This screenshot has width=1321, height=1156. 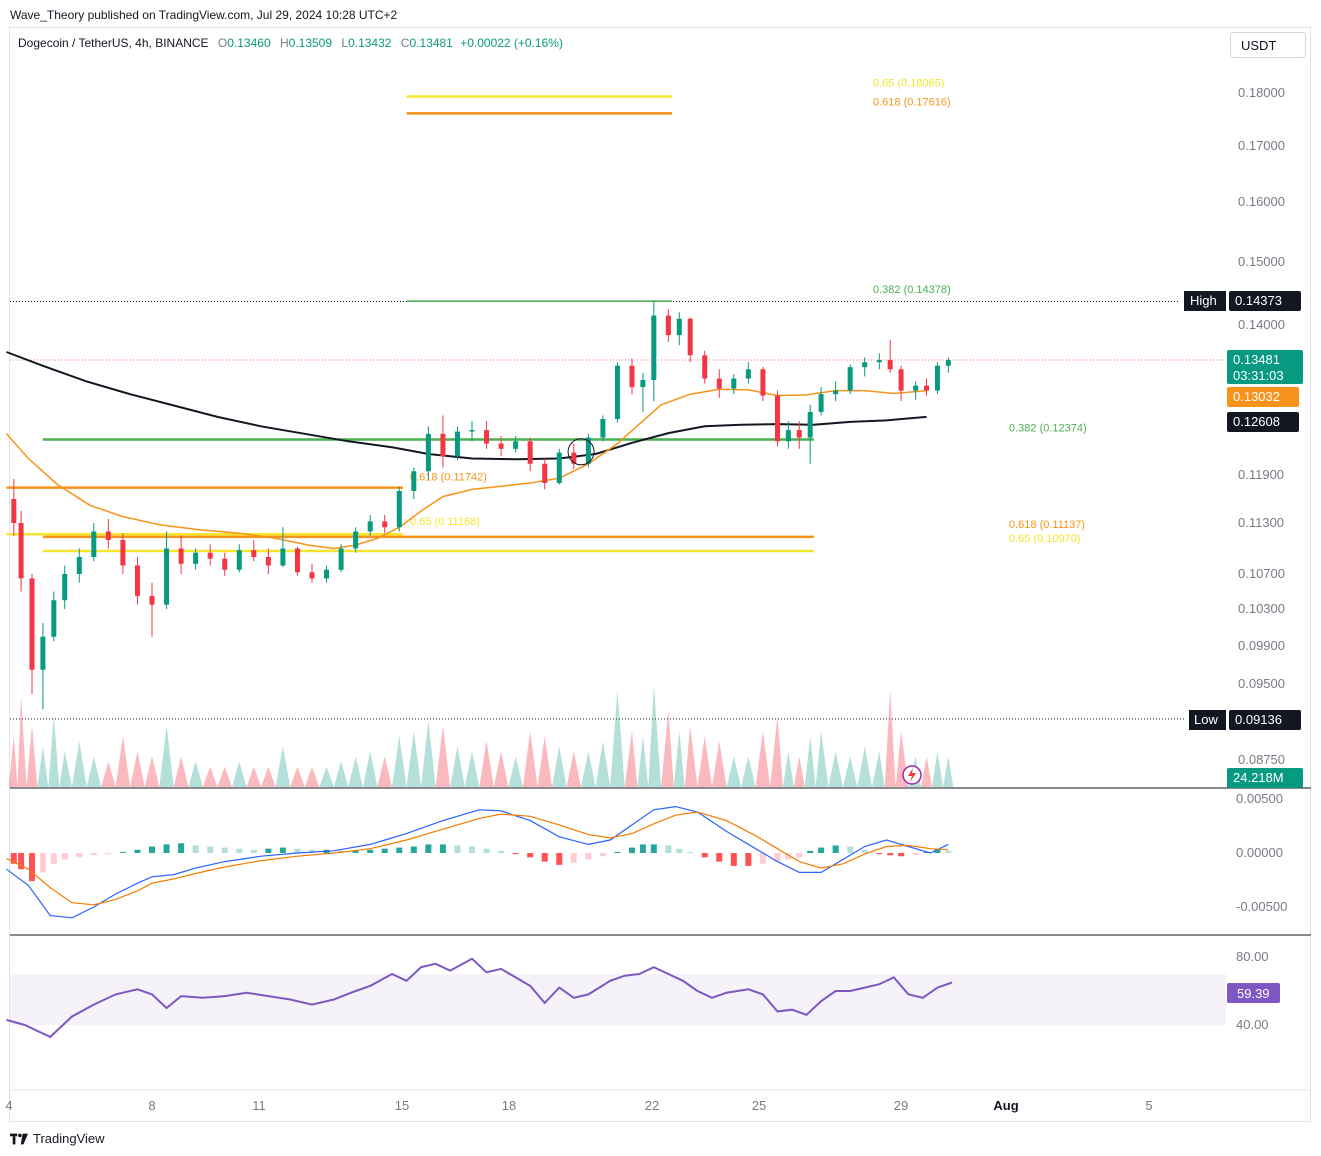 I want to click on low-value: 0.13432, so click(x=370, y=43).